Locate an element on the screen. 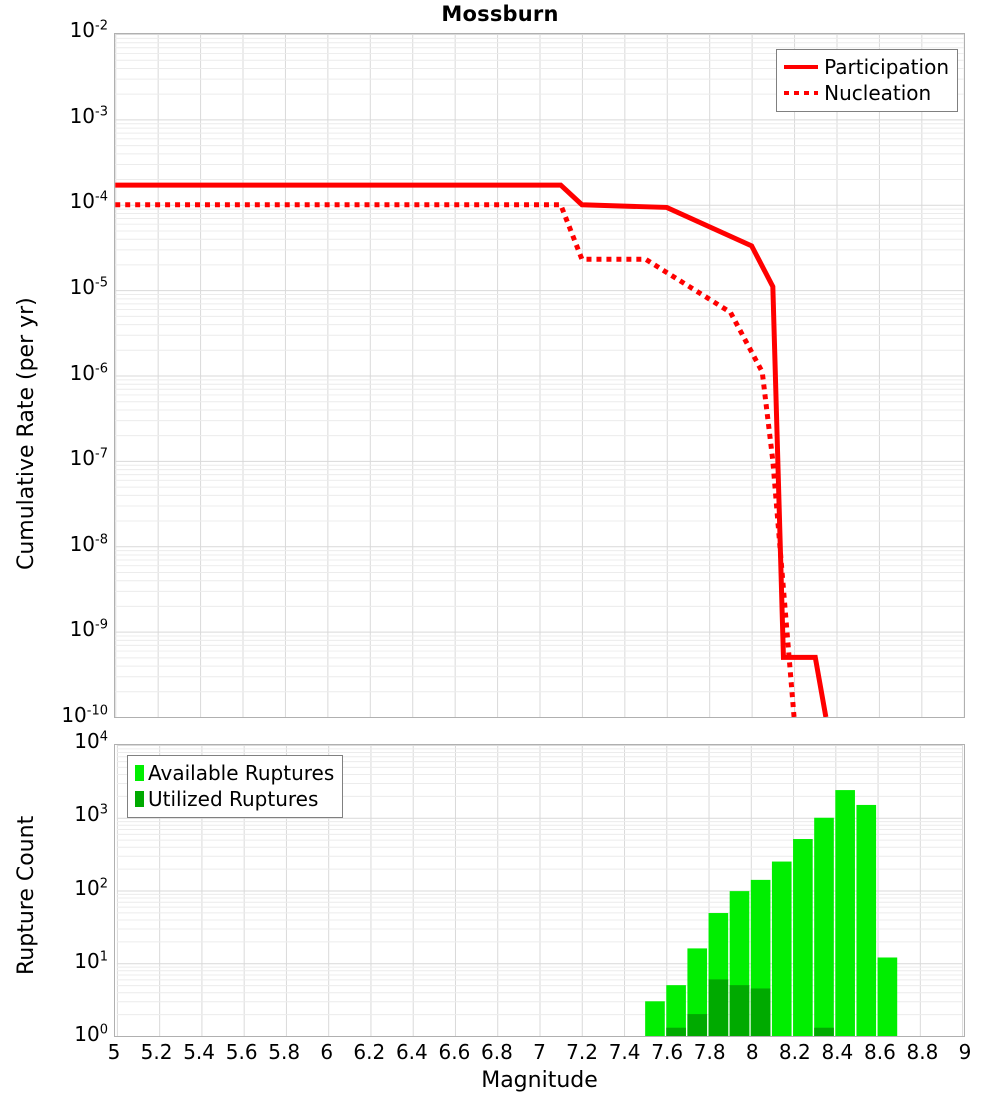 This screenshot has height=1100, width=1000. bottom-data-bars is located at coordinates (771, 913).